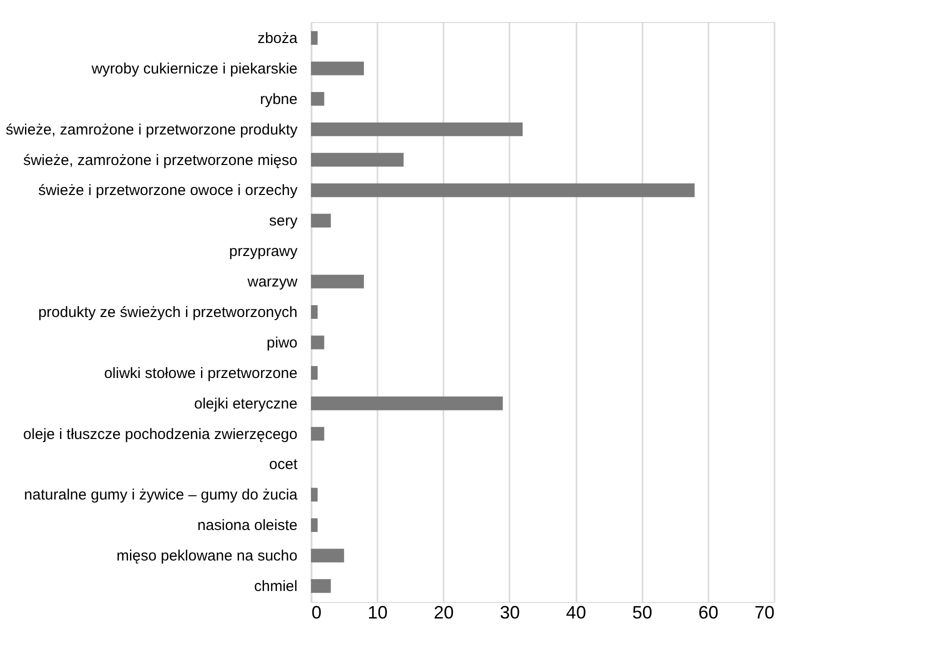 This screenshot has height=649, width=943. Describe the element at coordinates (764, 612) in the screenshot. I see `x-tick-label: 70` at that location.